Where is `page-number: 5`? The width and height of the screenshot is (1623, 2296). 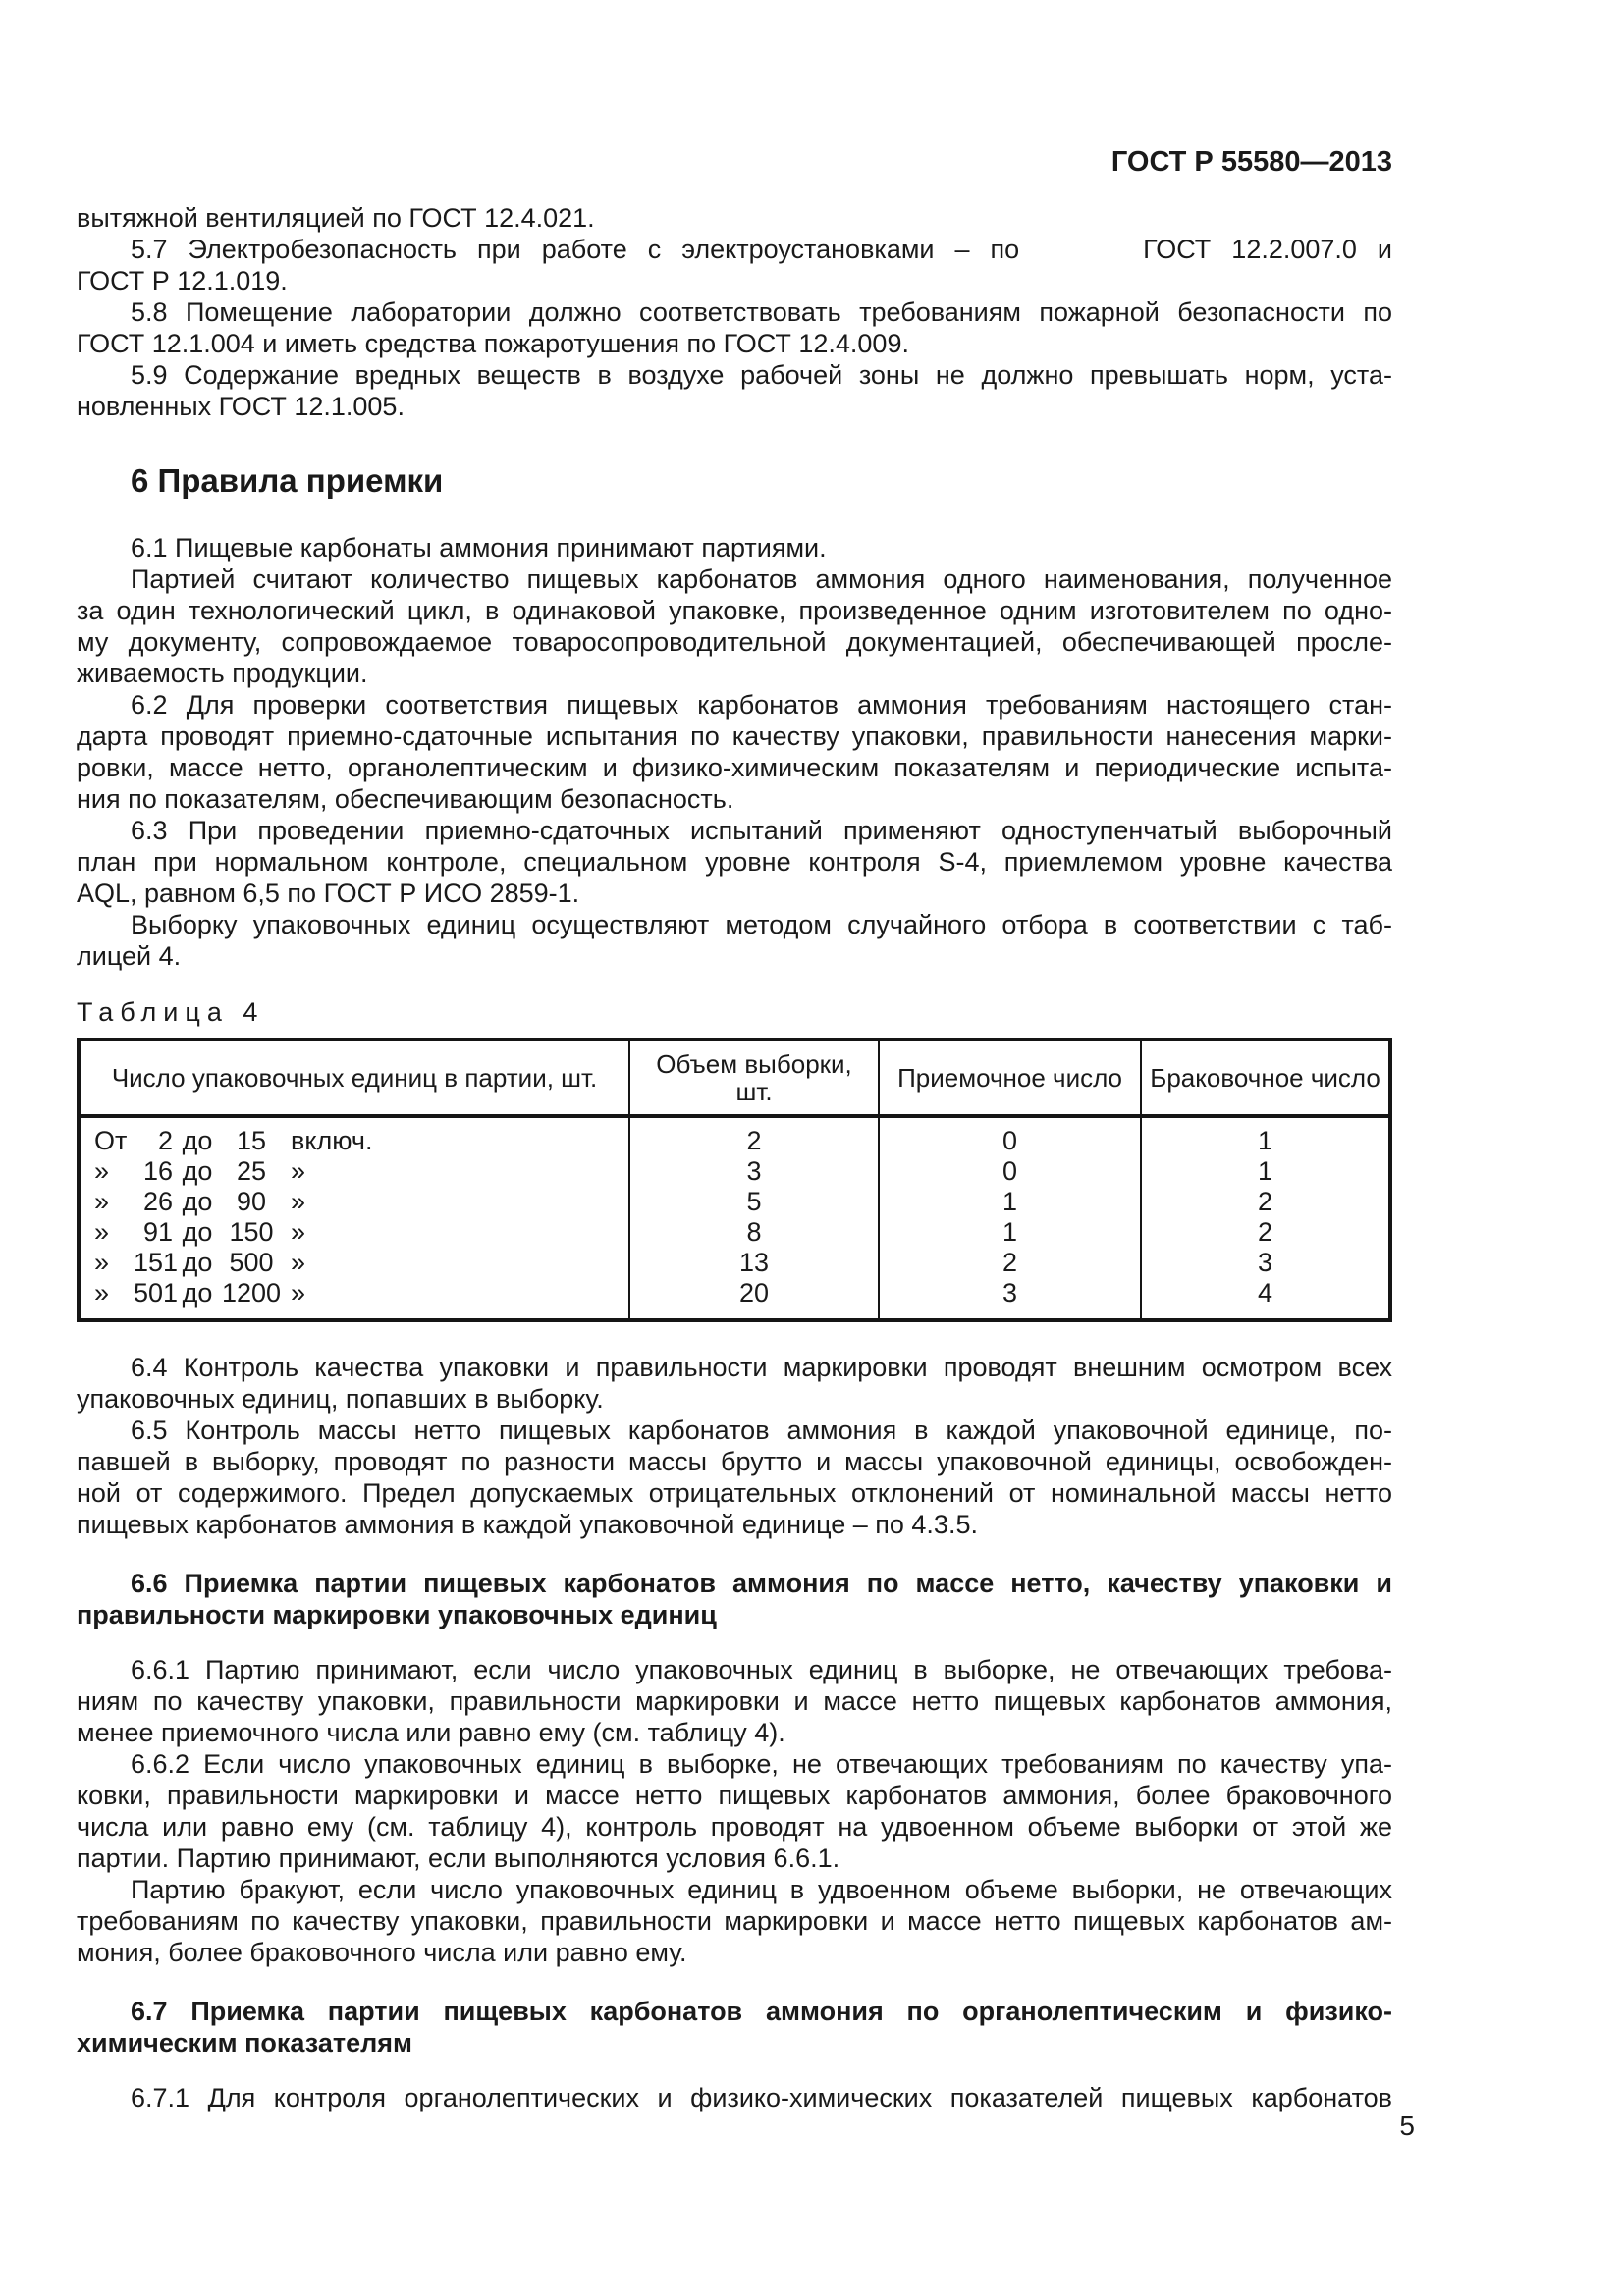
page-number: 5 is located at coordinates (1407, 2125).